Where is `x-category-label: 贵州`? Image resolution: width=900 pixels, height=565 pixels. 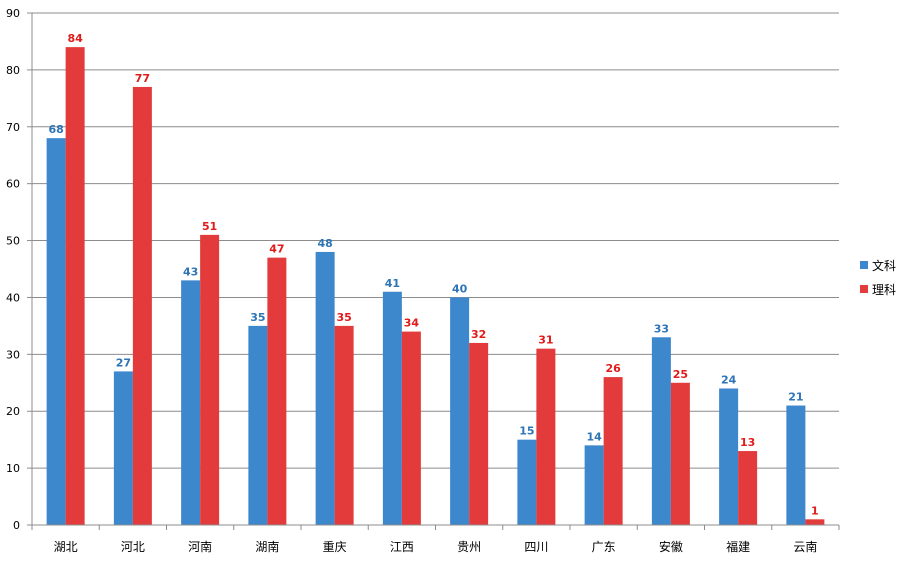 x-category-label: 贵州 is located at coordinates (469, 547).